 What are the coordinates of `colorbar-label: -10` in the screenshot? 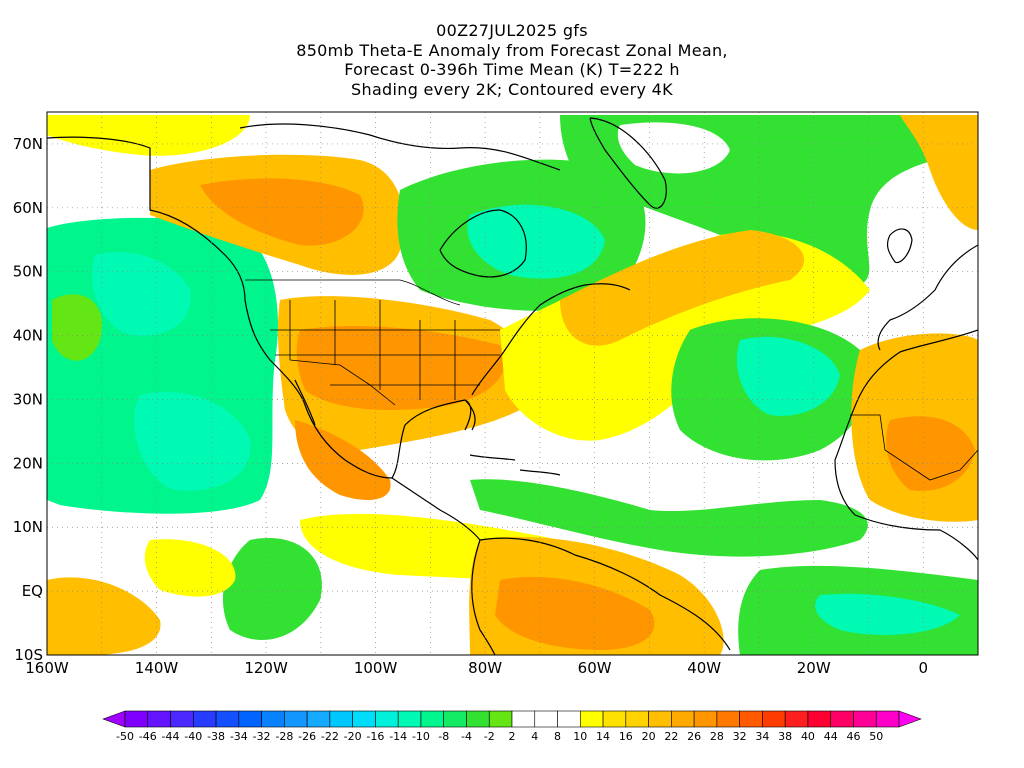 It's located at (421, 736).